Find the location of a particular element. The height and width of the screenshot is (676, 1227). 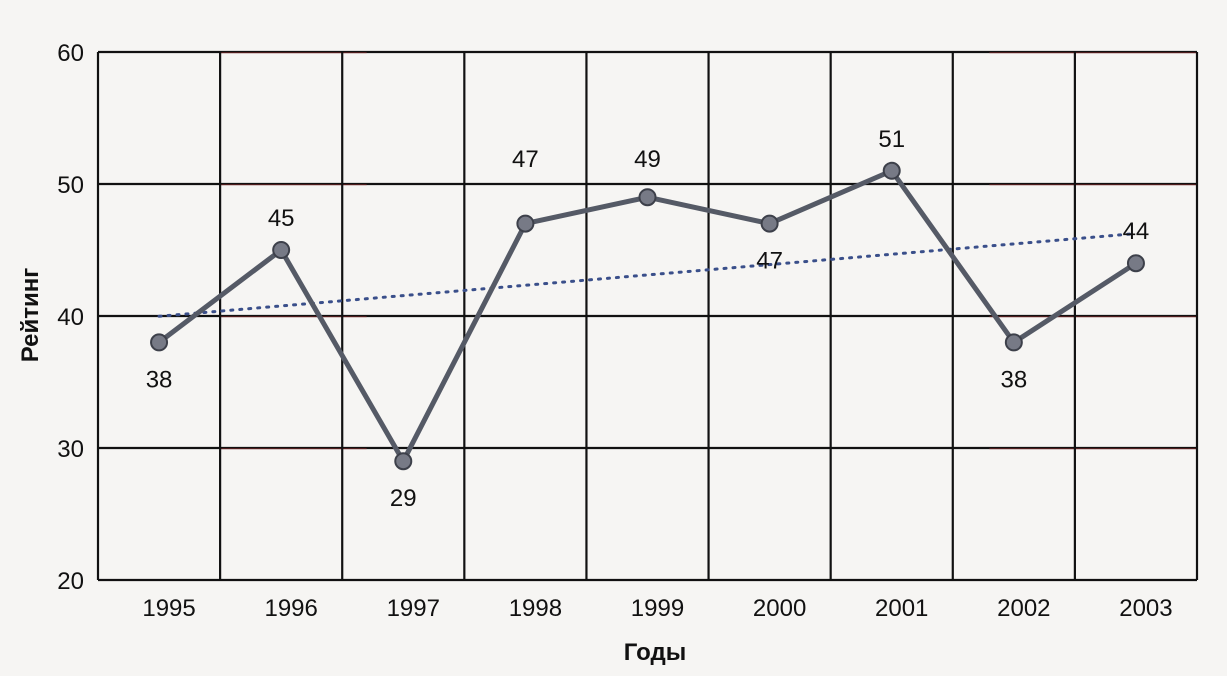

data-label: 49 is located at coordinates (647, 159).